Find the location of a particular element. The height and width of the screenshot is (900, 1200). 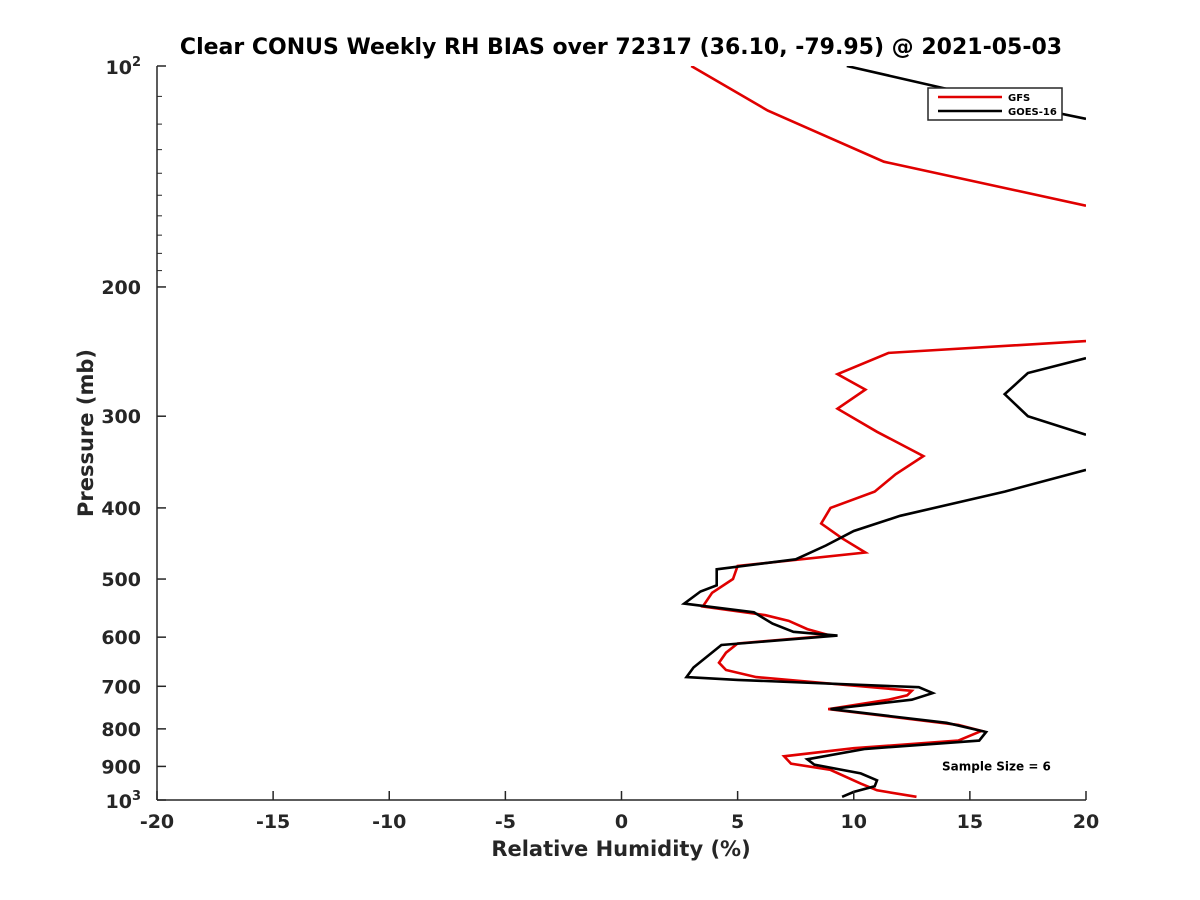

y-tick-label: 200 is located at coordinates (121, 288).